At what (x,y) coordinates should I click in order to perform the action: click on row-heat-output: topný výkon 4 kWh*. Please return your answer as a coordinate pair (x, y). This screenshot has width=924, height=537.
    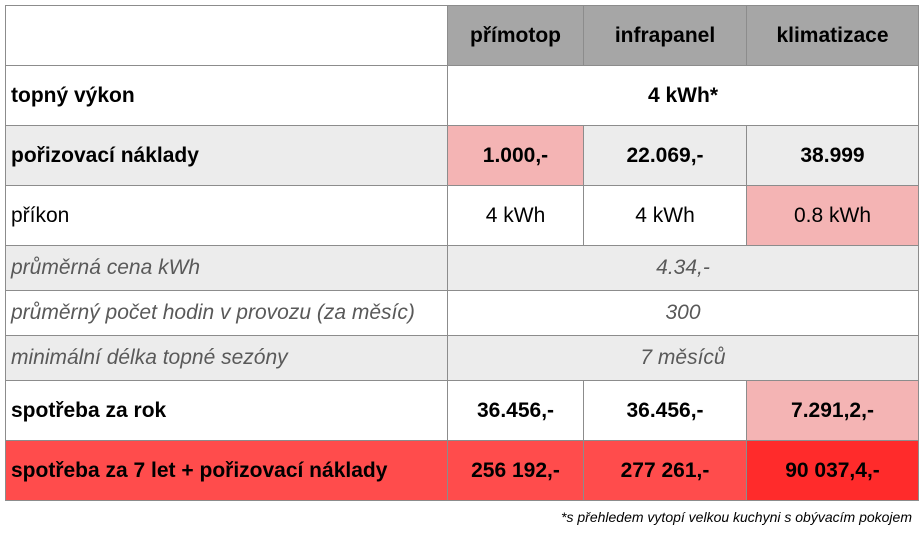
    Looking at the image, I should click on (462, 95).